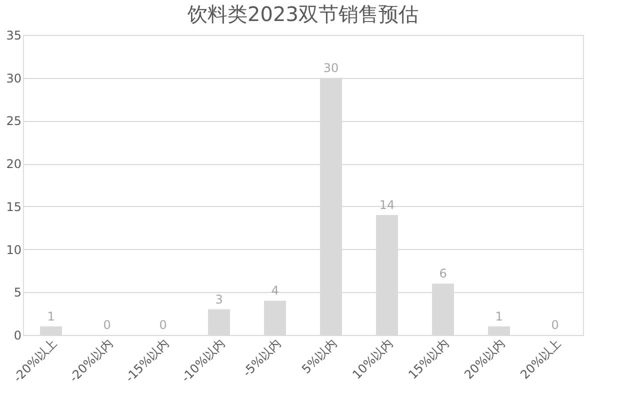 This screenshot has height=413, width=631. Describe the element at coordinates (14, 249) in the screenshot. I see `y-tick-label: 10` at that location.